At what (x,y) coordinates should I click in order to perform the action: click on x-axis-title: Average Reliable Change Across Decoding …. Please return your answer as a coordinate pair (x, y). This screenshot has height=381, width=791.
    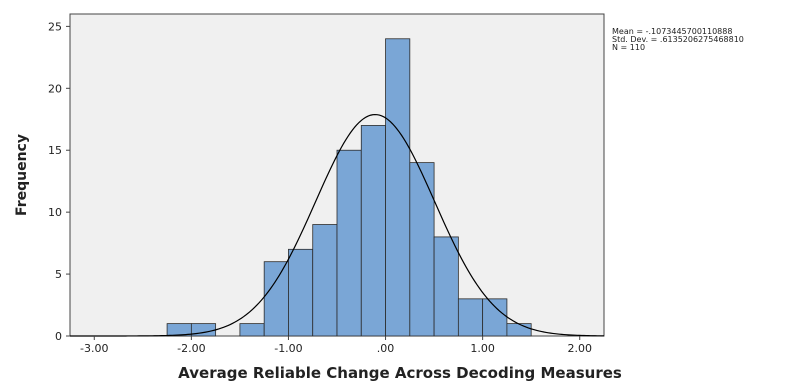
    Looking at the image, I should click on (400, 372).